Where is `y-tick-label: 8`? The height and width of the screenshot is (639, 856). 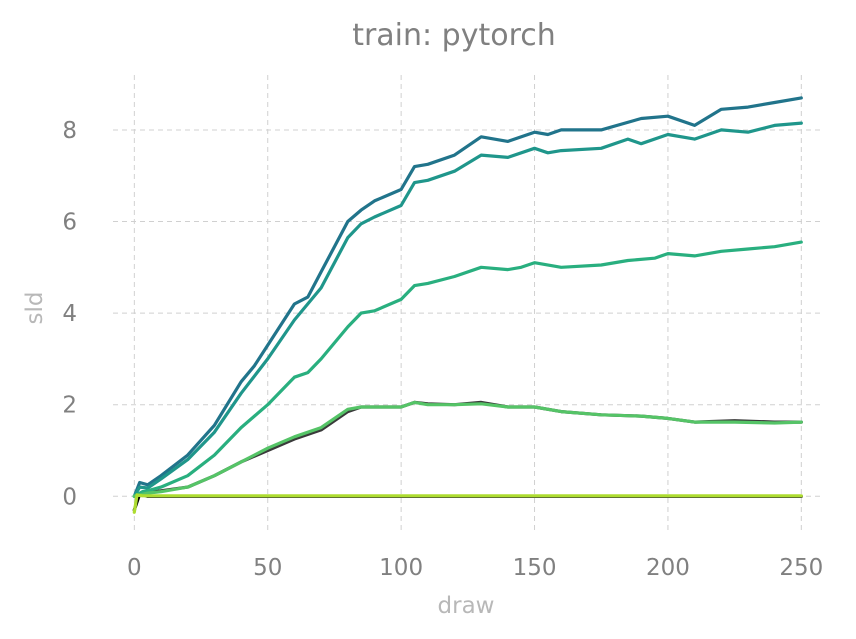 y-tick-label: 8 is located at coordinates (69, 131).